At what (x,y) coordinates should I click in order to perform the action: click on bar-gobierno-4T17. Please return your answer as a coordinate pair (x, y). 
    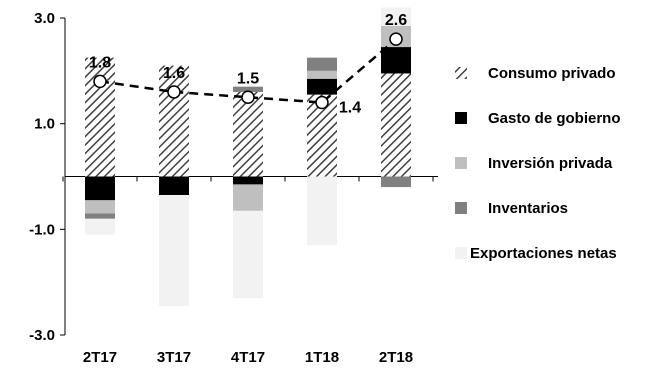
    Looking at the image, I should click on (248, 180).